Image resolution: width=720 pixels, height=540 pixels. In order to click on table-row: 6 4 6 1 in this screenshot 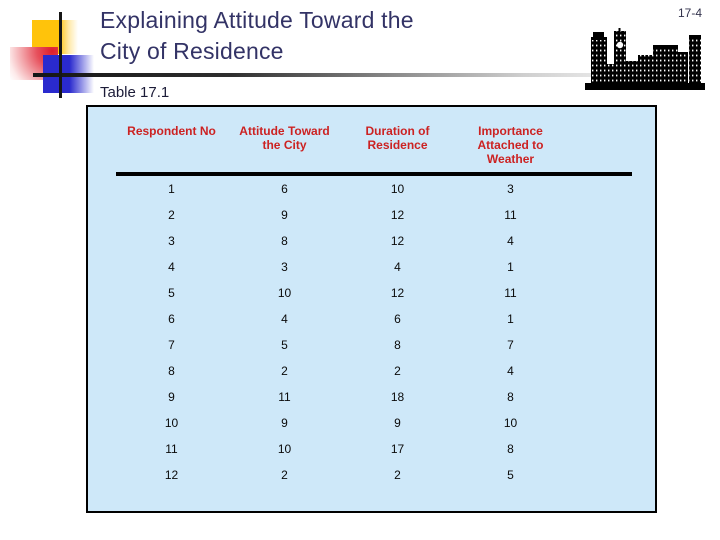, I will do `click(341, 319)`.